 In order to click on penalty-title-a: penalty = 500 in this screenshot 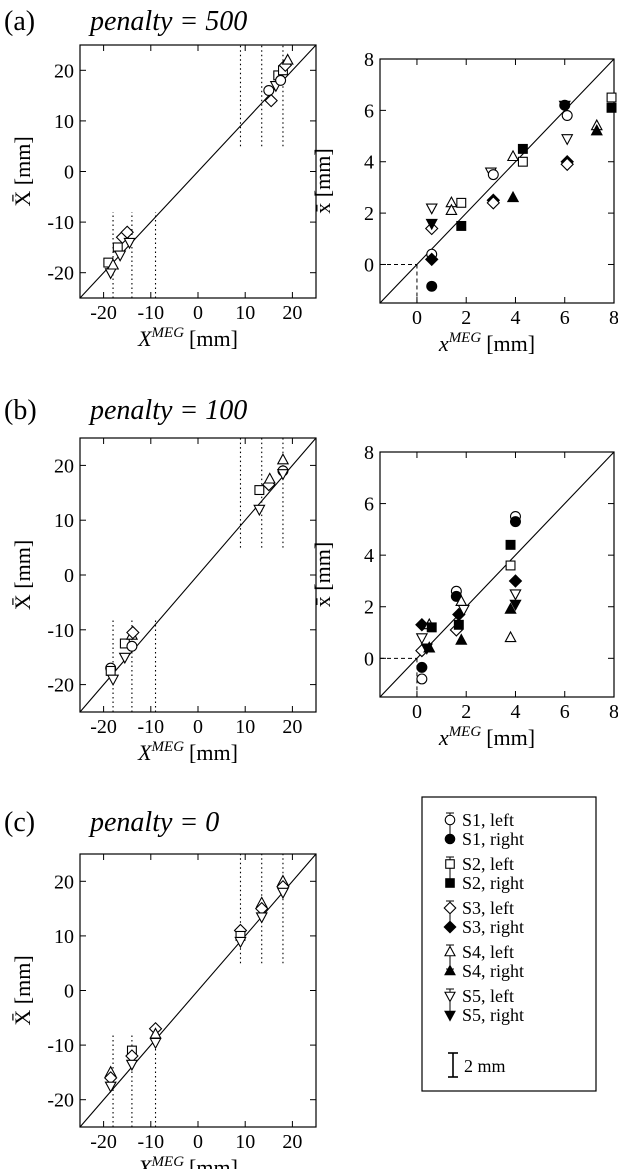, I will do `click(167, 21)`.